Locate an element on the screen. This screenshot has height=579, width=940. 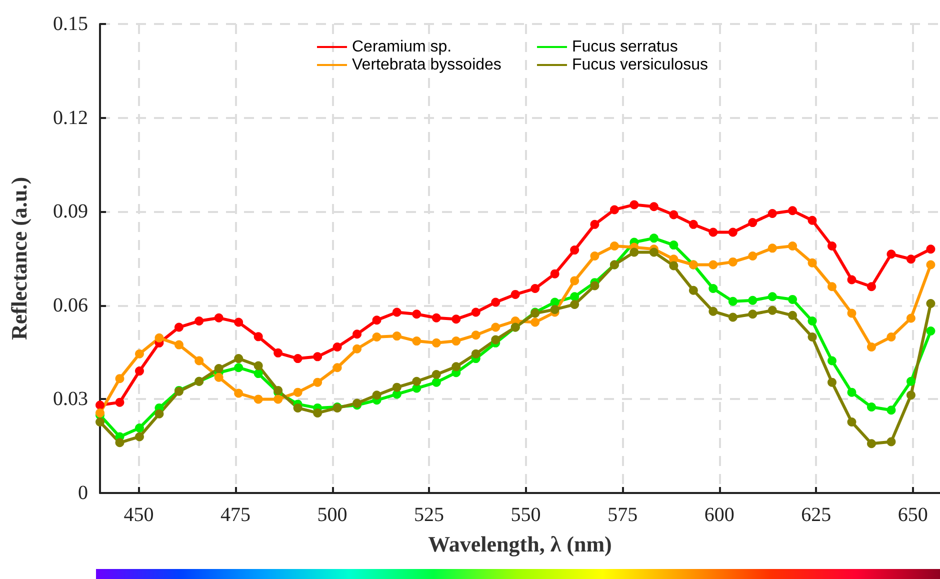
y-tick-label: 0.15 is located at coordinates (70, 24).